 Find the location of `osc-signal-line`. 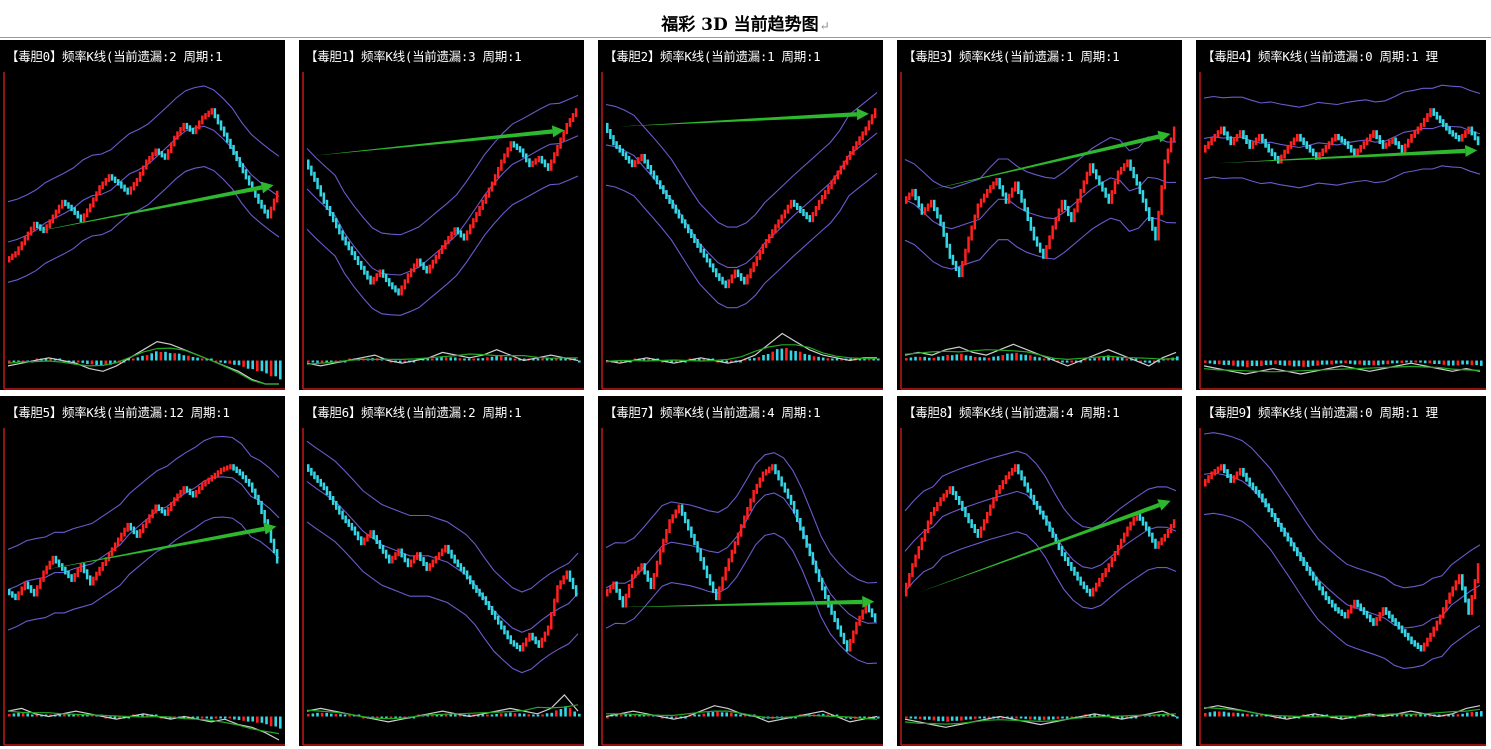

osc-signal-line is located at coordinates (442, 359).